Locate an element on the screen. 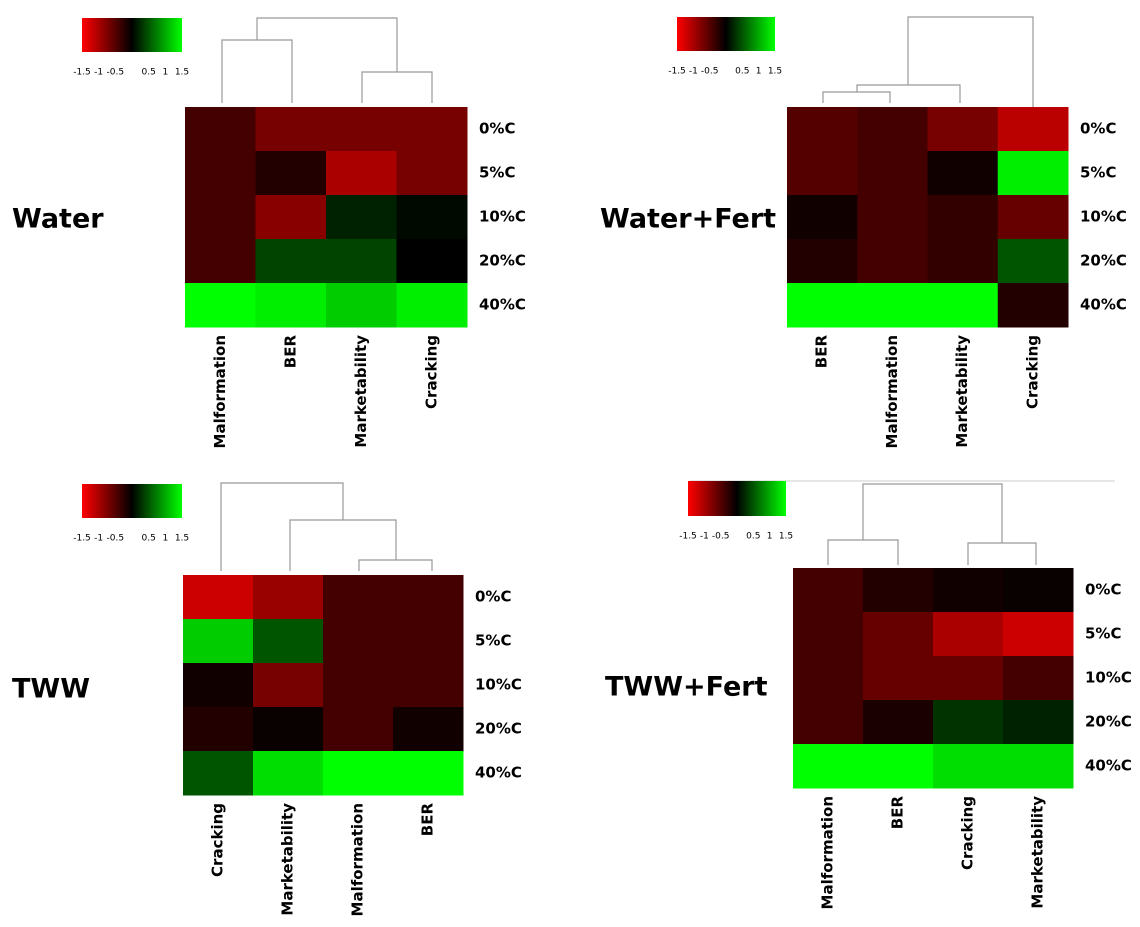  panel-title: TWW is located at coordinates (51, 689).